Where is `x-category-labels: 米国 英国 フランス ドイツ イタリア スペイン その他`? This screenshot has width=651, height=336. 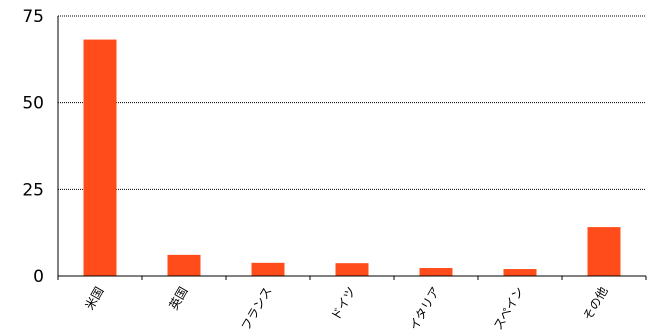 x-category-labels: 米国 英国 フランス ドイツ イタリア スペイン その他 is located at coordinates (346, 309).